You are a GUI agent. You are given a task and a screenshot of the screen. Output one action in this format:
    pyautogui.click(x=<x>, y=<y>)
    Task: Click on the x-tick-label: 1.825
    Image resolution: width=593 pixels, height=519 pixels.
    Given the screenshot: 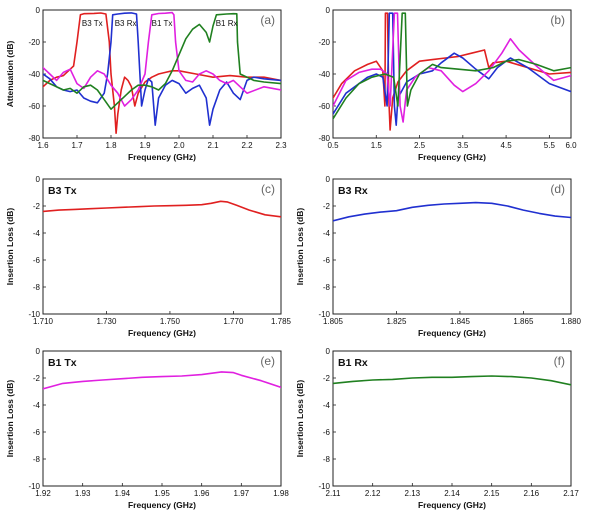 What is the action you would take?
    pyautogui.click(x=396, y=321)
    